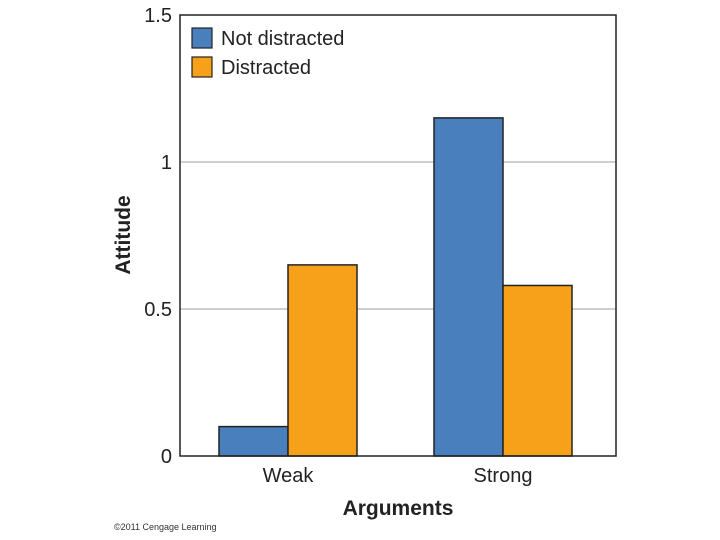  I want to click on legend: Not distracted Distracted, so click(267, 53).